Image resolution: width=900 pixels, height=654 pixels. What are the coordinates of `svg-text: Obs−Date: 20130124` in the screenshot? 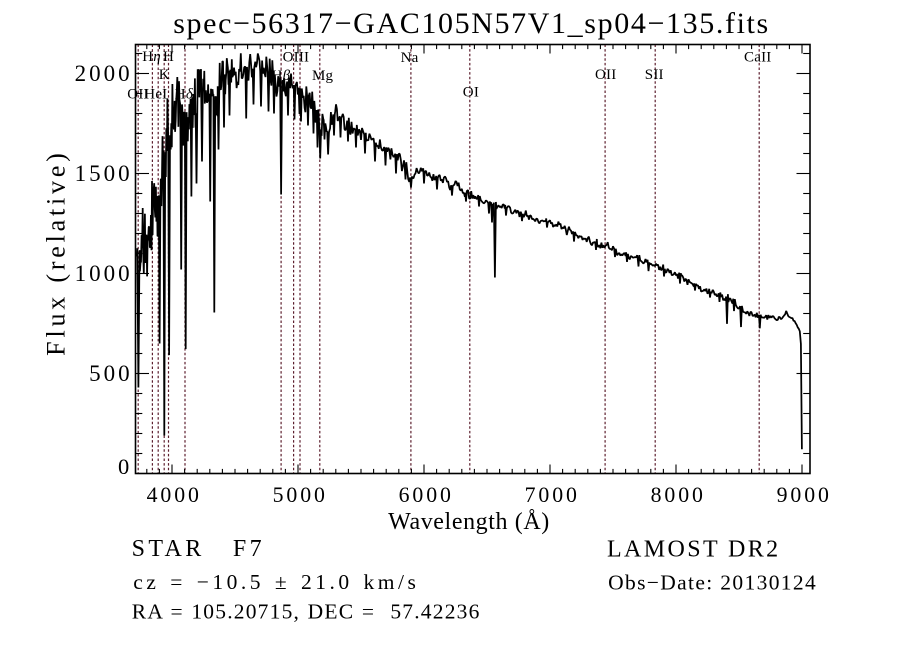 It's located at (712, 583).